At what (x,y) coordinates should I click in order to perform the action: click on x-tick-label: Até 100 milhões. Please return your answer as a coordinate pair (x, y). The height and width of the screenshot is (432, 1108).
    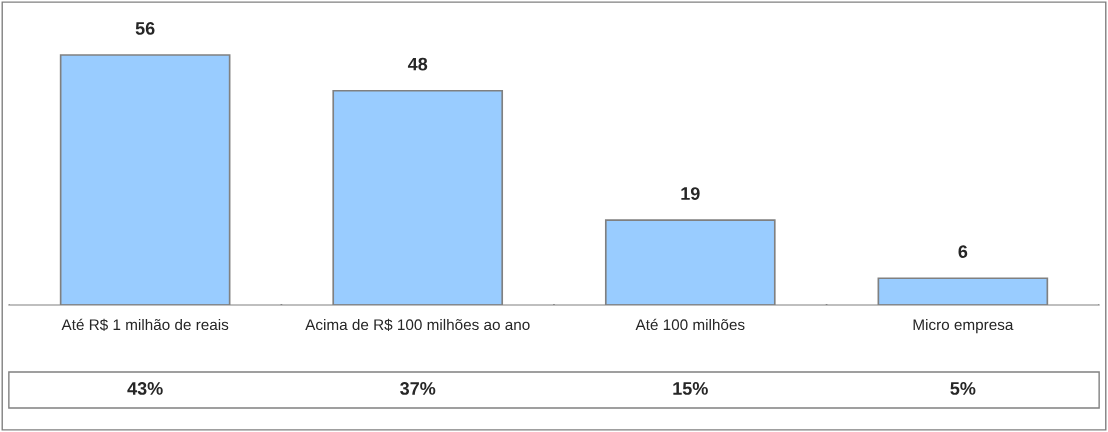
    Looking at the image, I should click on (690, 324).